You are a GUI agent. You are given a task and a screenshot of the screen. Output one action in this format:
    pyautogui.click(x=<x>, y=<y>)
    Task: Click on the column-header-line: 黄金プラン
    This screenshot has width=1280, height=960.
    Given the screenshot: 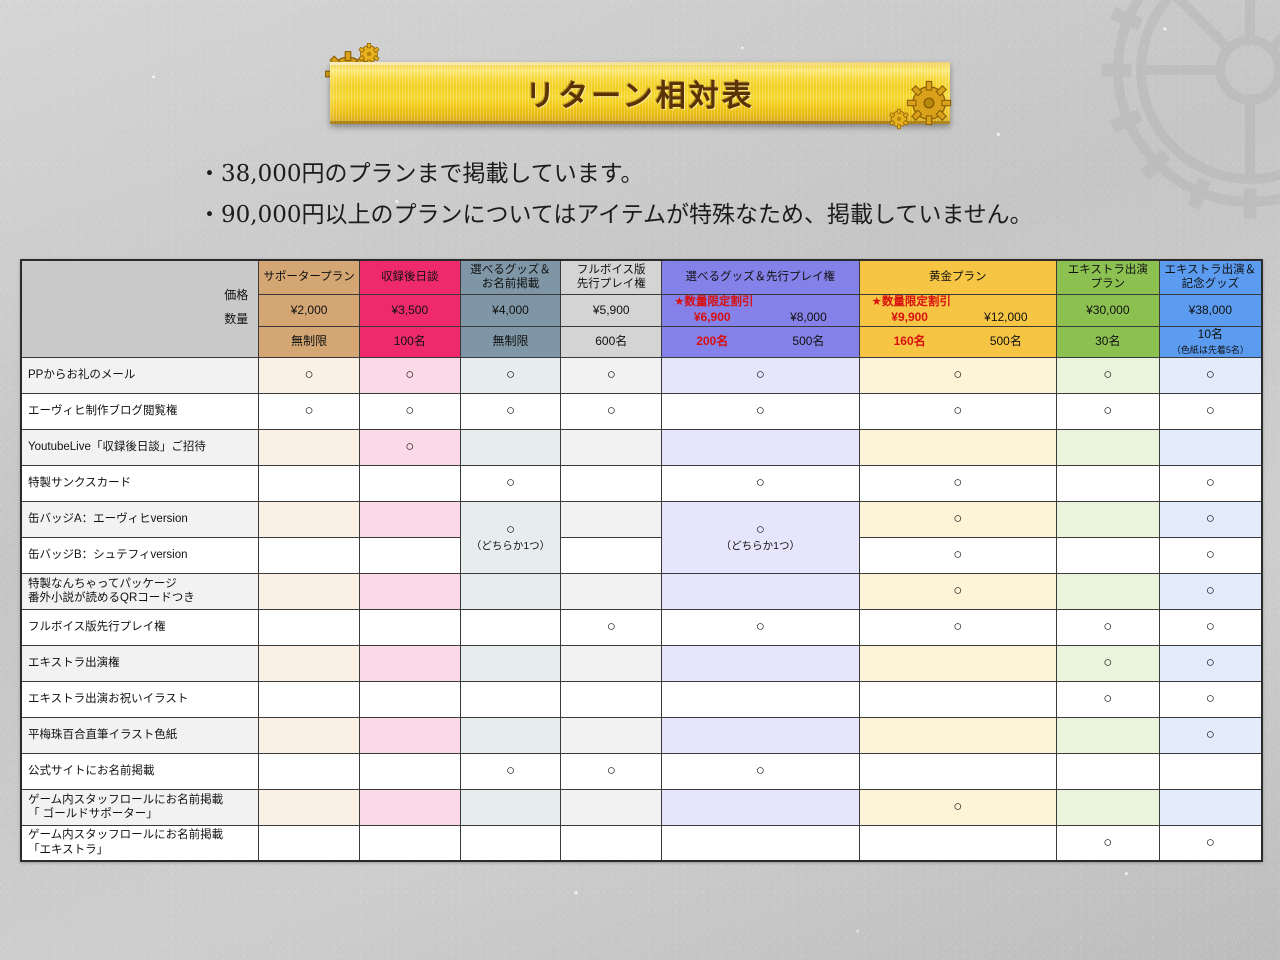 What is the action you would take?
    pyautogui.click(x=957, y=277)
    